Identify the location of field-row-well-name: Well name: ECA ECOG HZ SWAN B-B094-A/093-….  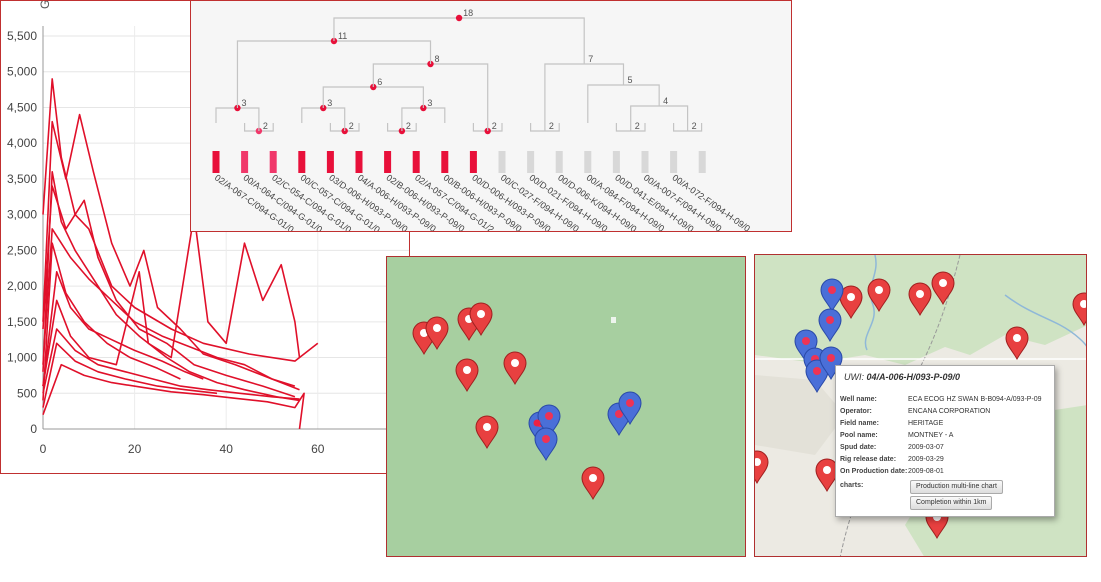
(941, 399).